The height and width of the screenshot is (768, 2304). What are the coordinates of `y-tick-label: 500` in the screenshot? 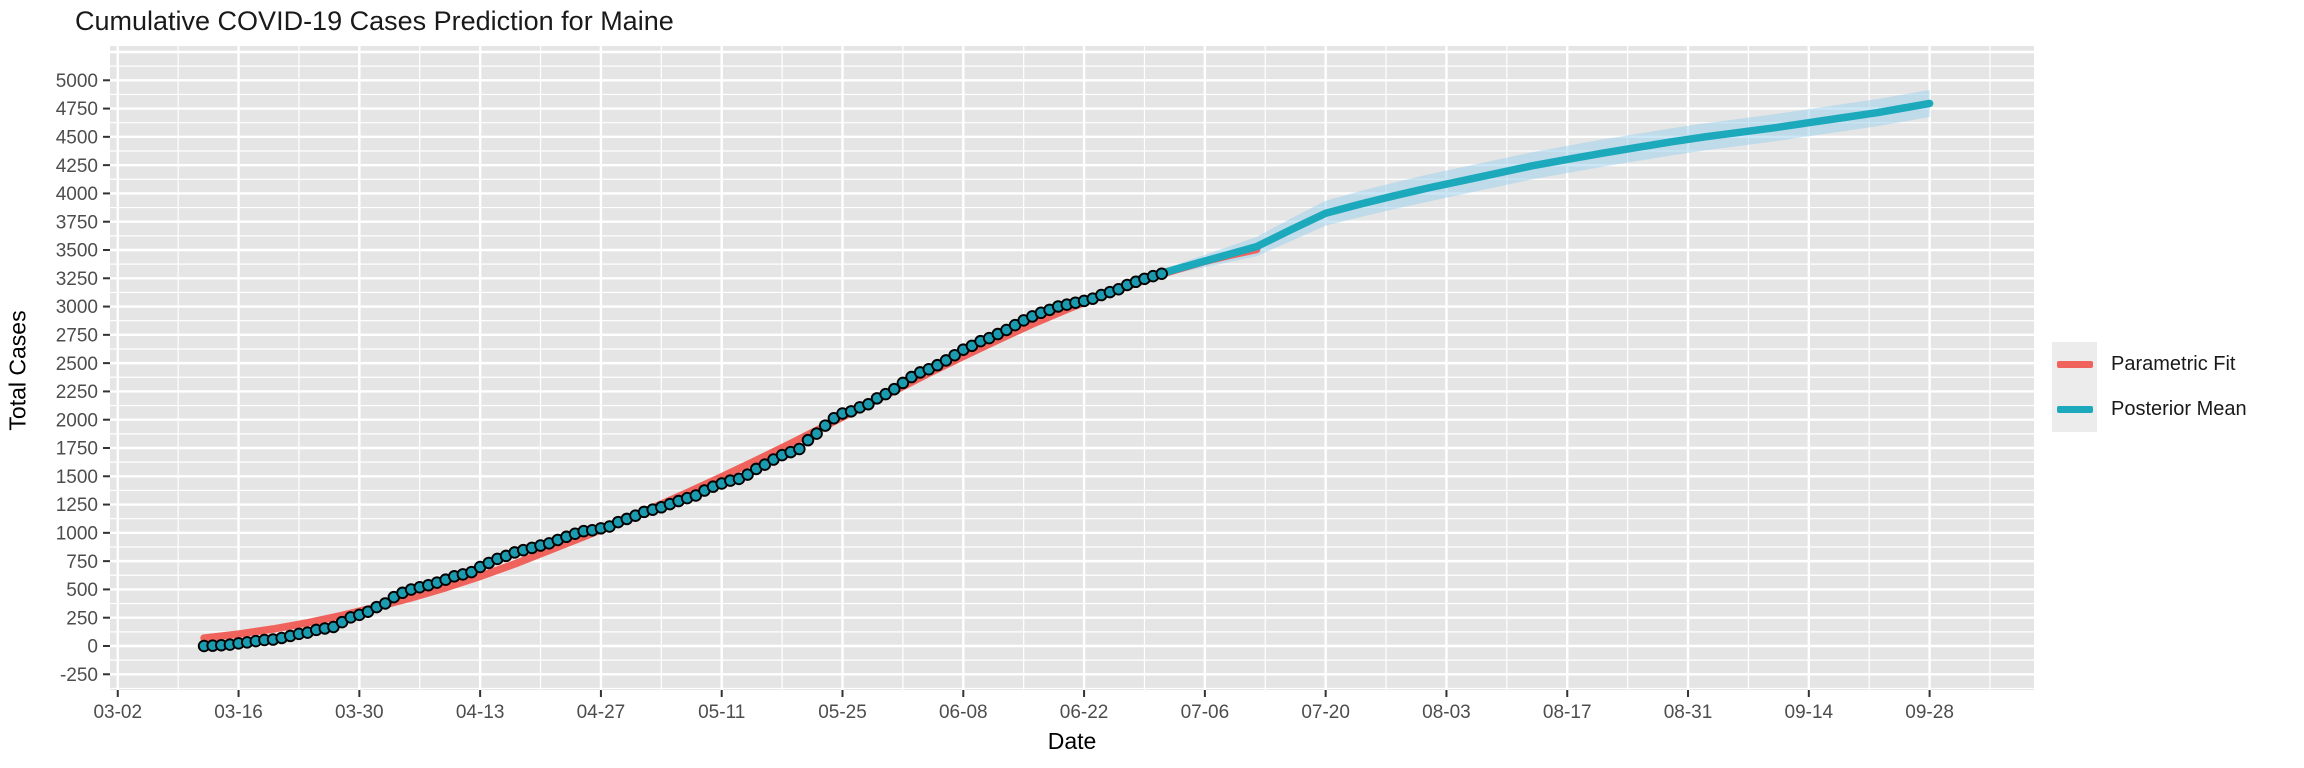 It's located at (82, 590).